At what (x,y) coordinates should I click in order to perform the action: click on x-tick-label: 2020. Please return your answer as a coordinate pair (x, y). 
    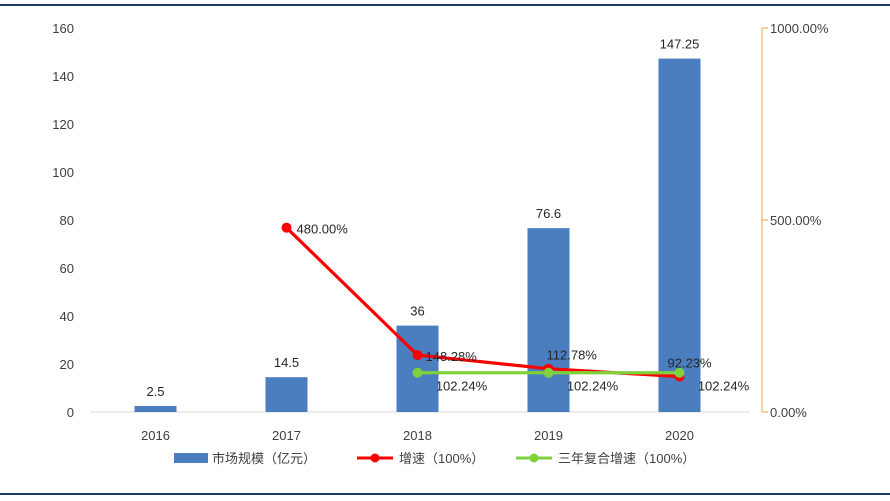
    Looking at the image, I should click on (679, 435).